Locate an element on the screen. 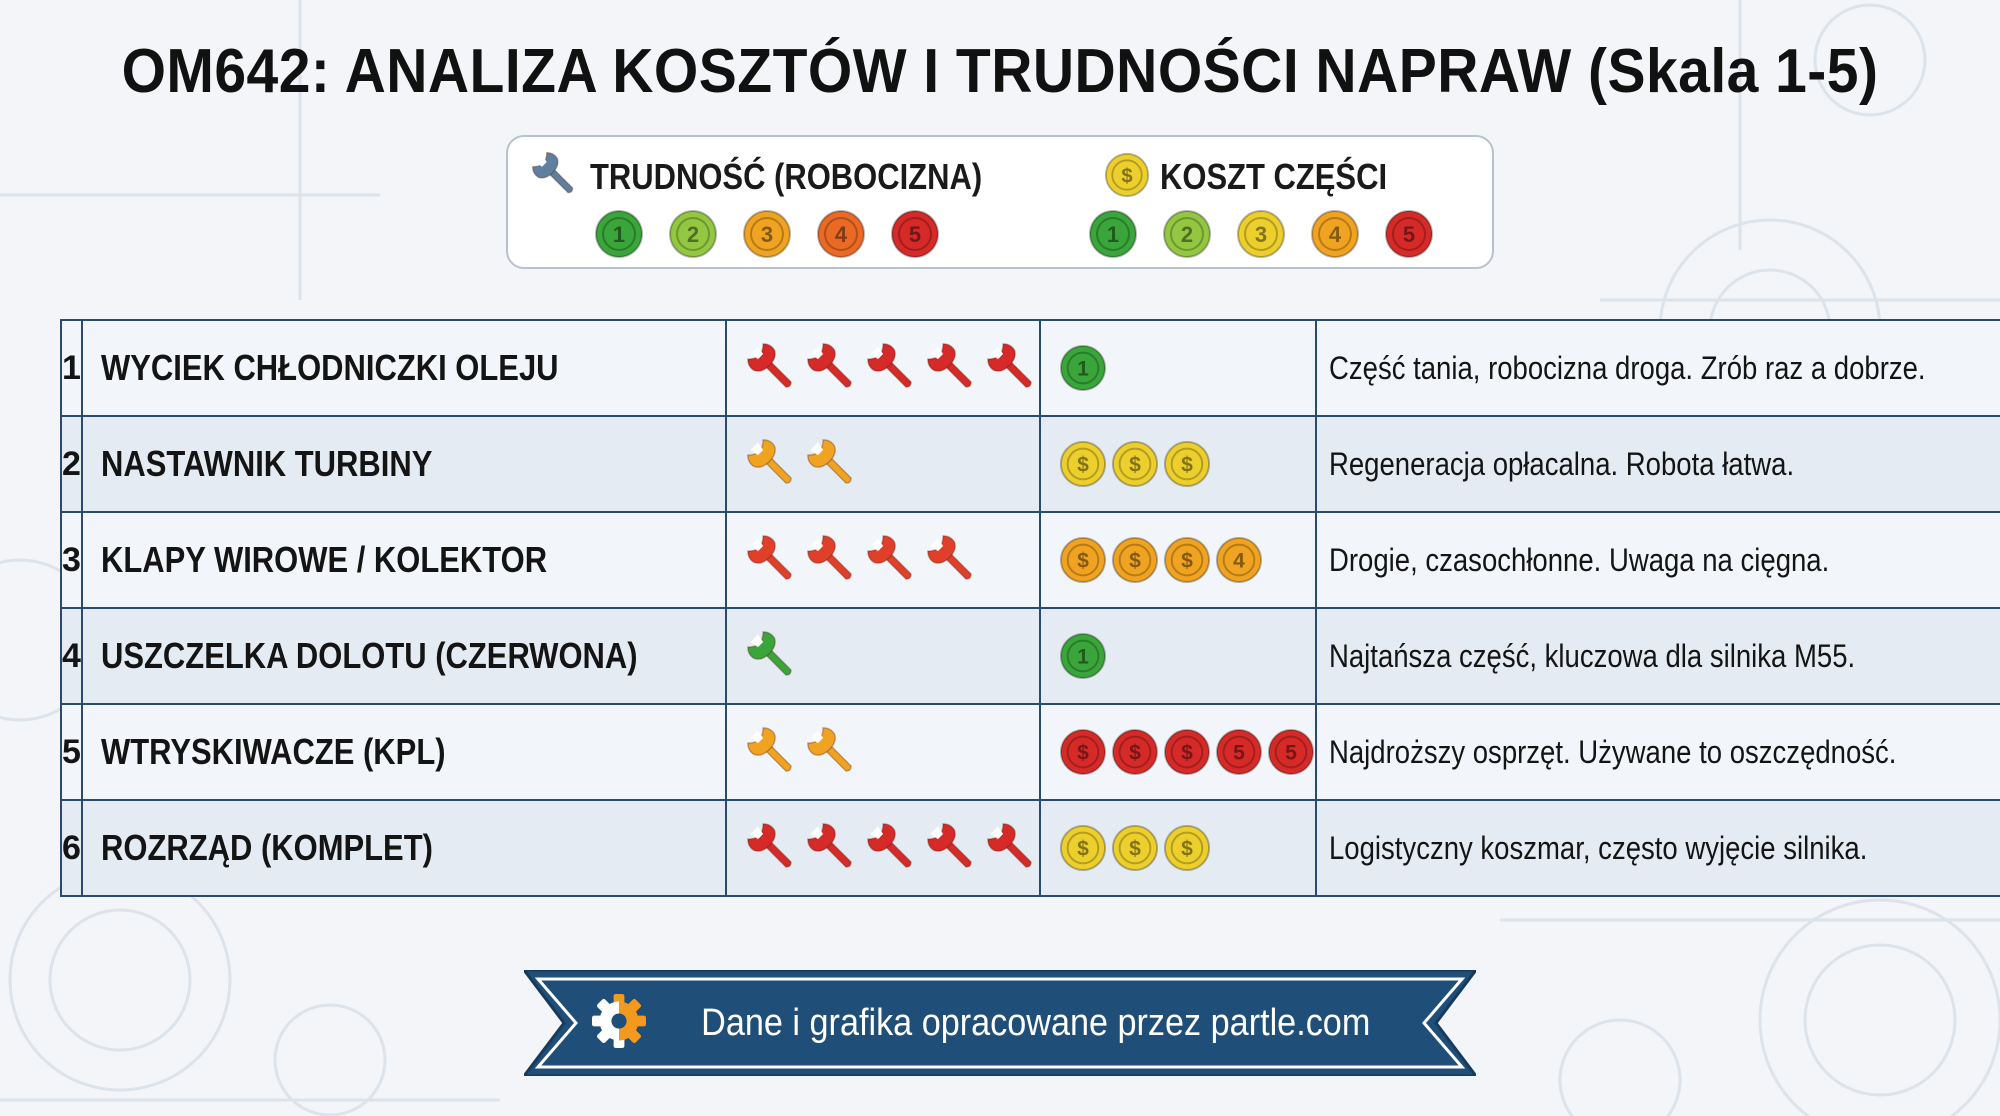 This screenshot has height=1116, width=2000. row-number: 6 is located at coordinates (71, 848).